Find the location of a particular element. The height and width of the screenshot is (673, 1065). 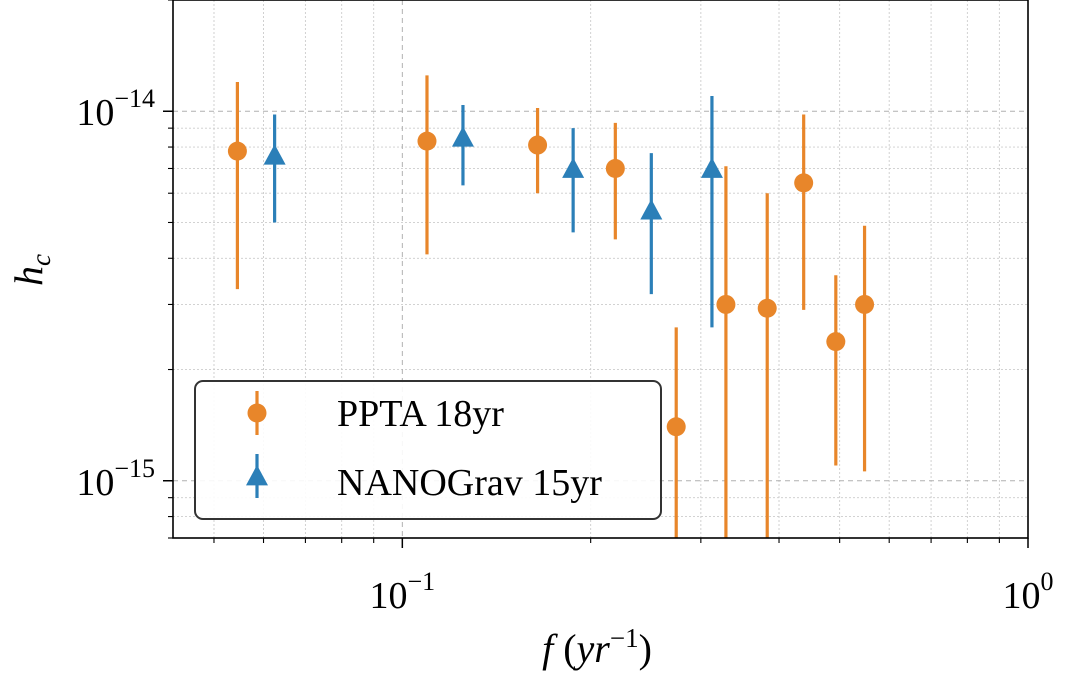

legend-item-ppta is located at coordinates (257, 413).